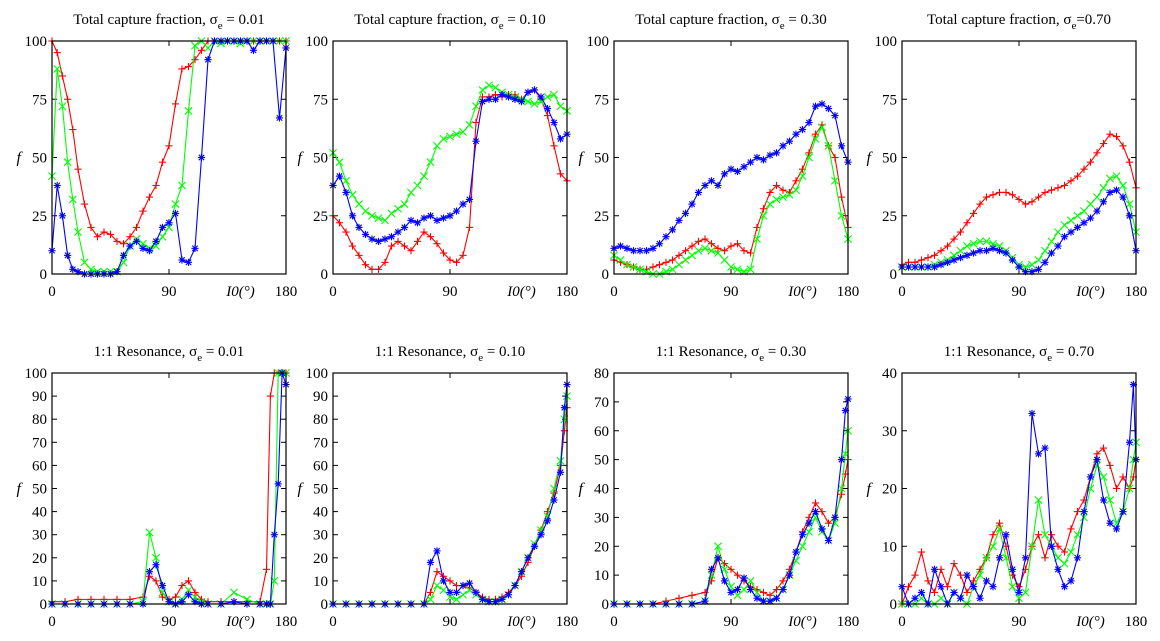  I want to click on chart-title-main: Total capture fraction, σ, so click(999, 20).